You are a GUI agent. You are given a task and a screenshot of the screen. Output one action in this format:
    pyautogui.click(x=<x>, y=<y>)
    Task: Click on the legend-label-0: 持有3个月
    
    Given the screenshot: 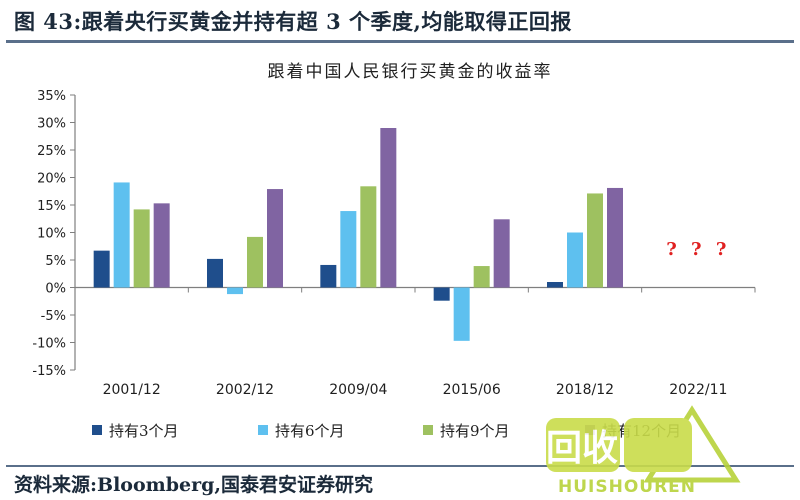 What is the action you would take?
    pyautogui.click(x=144, y=431)
    